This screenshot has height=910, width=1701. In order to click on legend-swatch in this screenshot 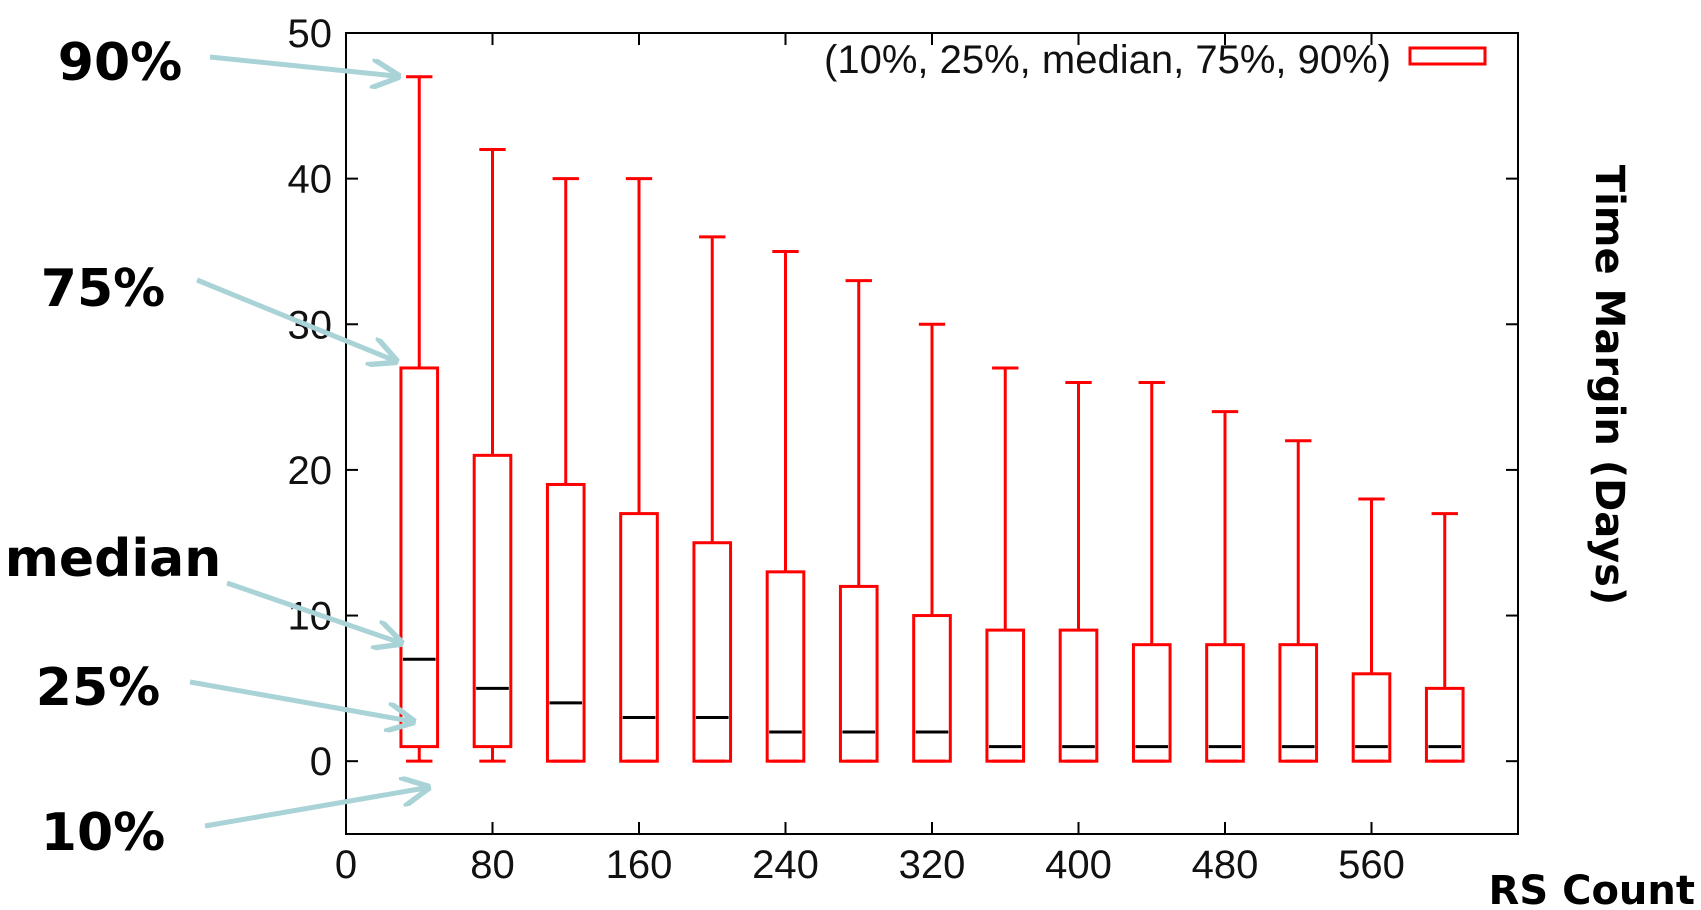, I will do `click(1447, 56)`.